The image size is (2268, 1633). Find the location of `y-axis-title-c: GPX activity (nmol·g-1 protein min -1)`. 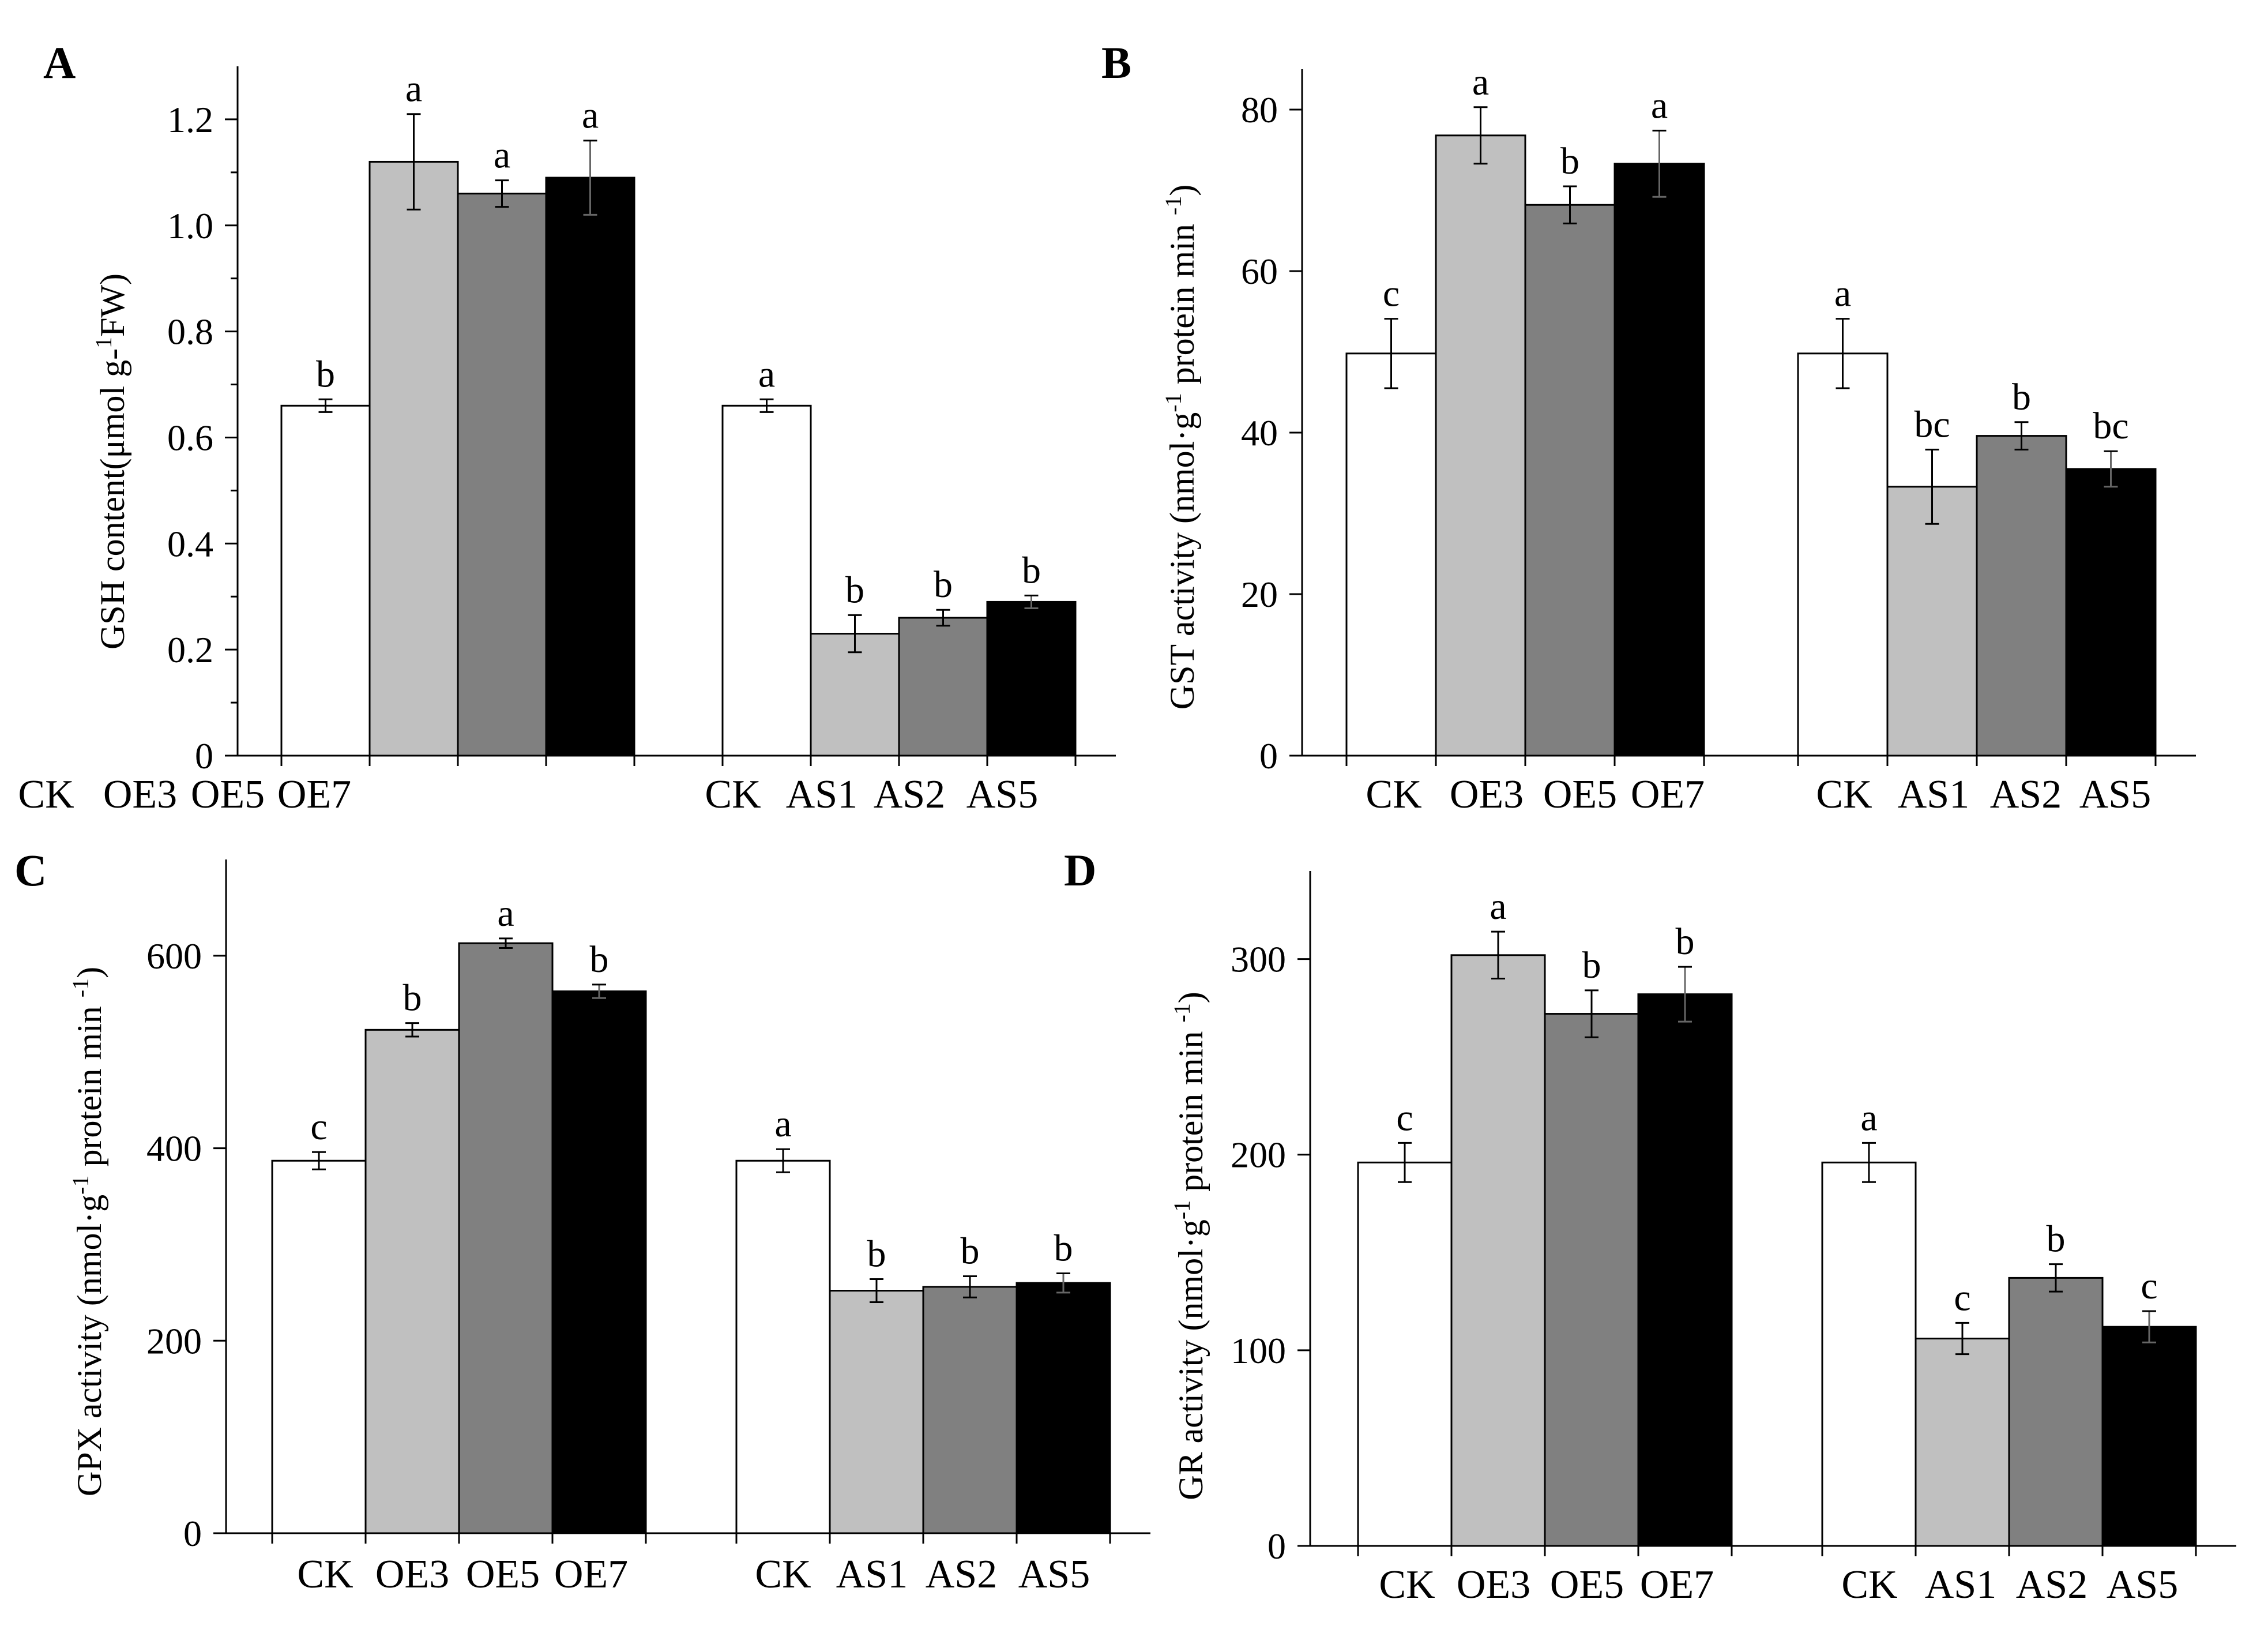

y-axis-title-c: GPX activity (nmol·g-1 protein min -1) is located at coordinates (87, 1231).